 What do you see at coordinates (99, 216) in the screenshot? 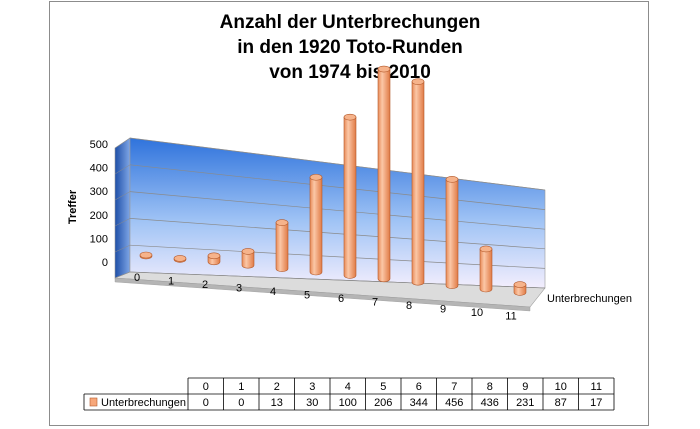
I see `y-tick-label: 200` at bounding box center [99, 216].